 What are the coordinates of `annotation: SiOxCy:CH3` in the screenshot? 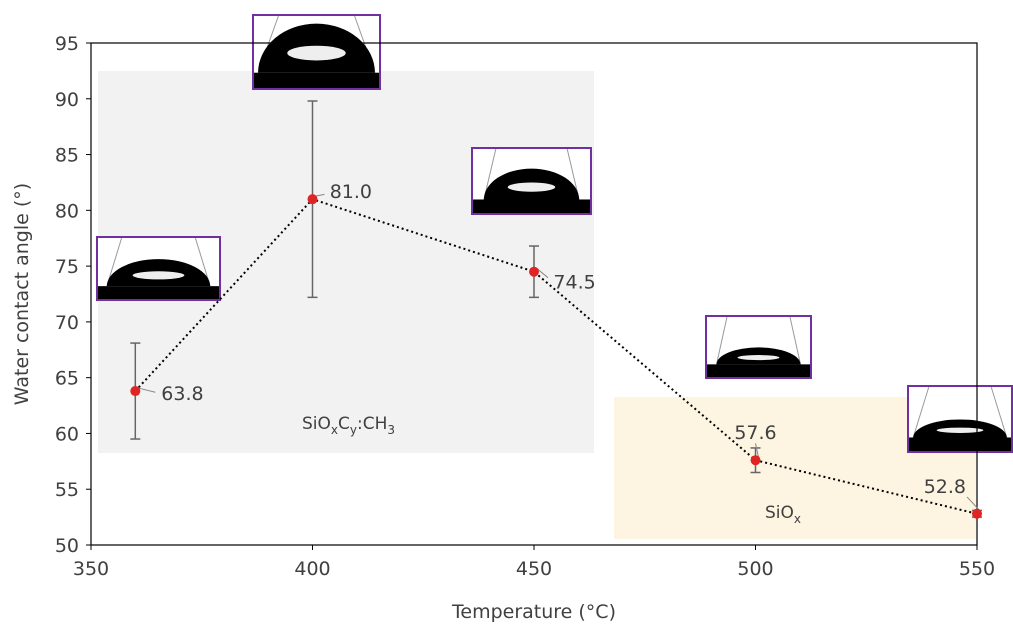 It's located at (348, 425).